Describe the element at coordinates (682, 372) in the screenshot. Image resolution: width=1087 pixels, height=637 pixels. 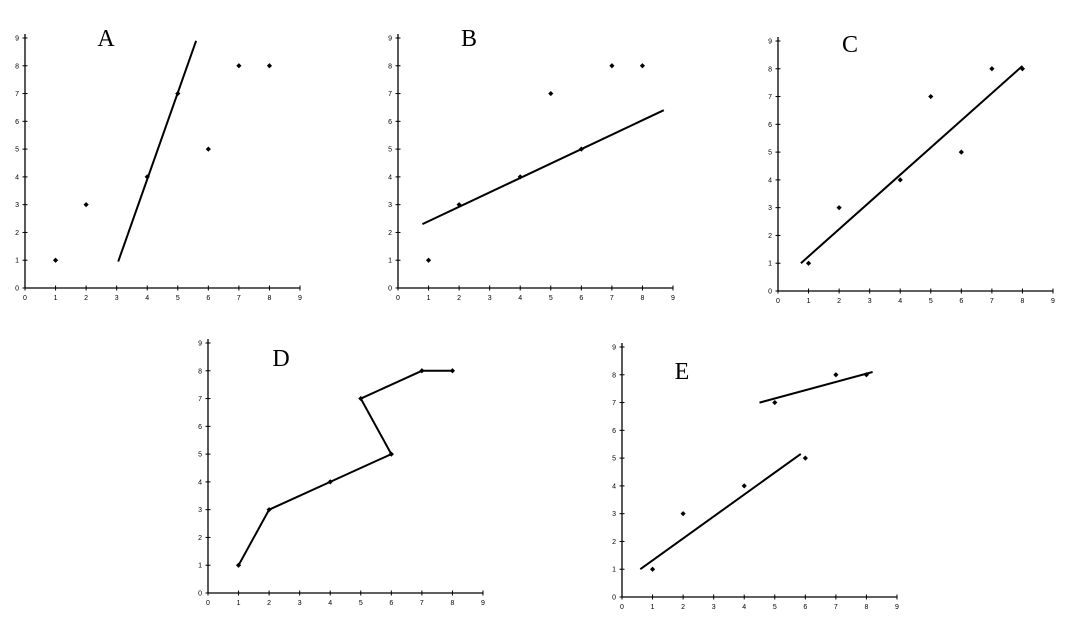
I see `chart-title: E` at that location.